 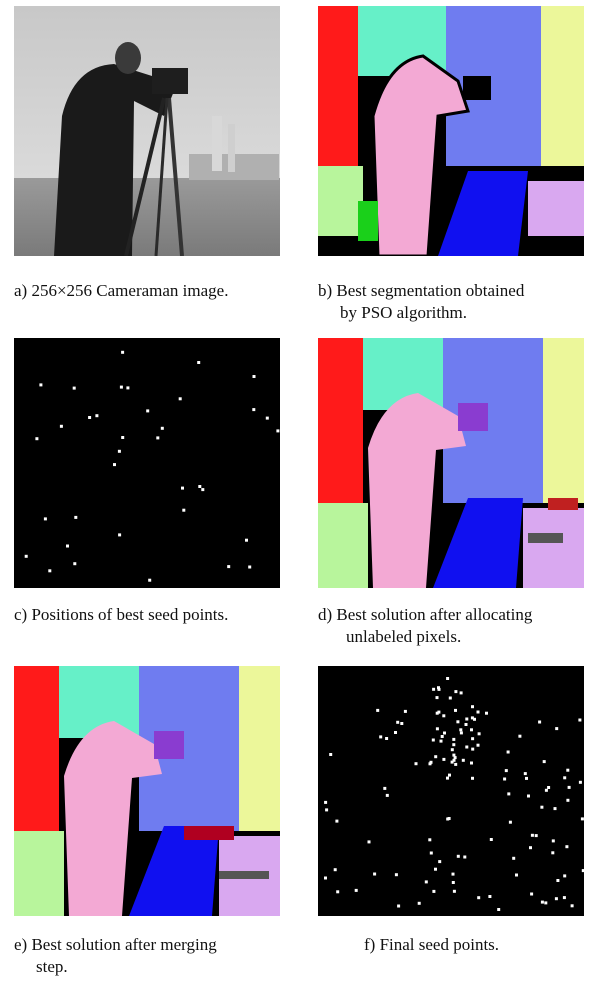 I want to click on caption-a-line-1: a) 256×256 Cameraman image., so click(x=121, y=290).